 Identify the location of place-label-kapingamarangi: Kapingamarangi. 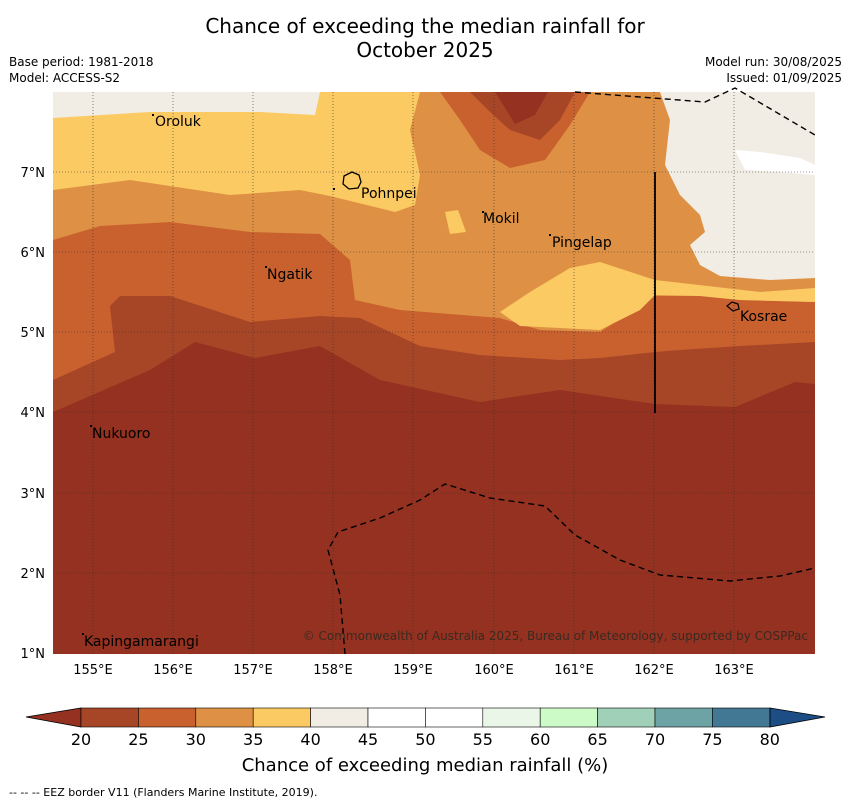
(141, 642).